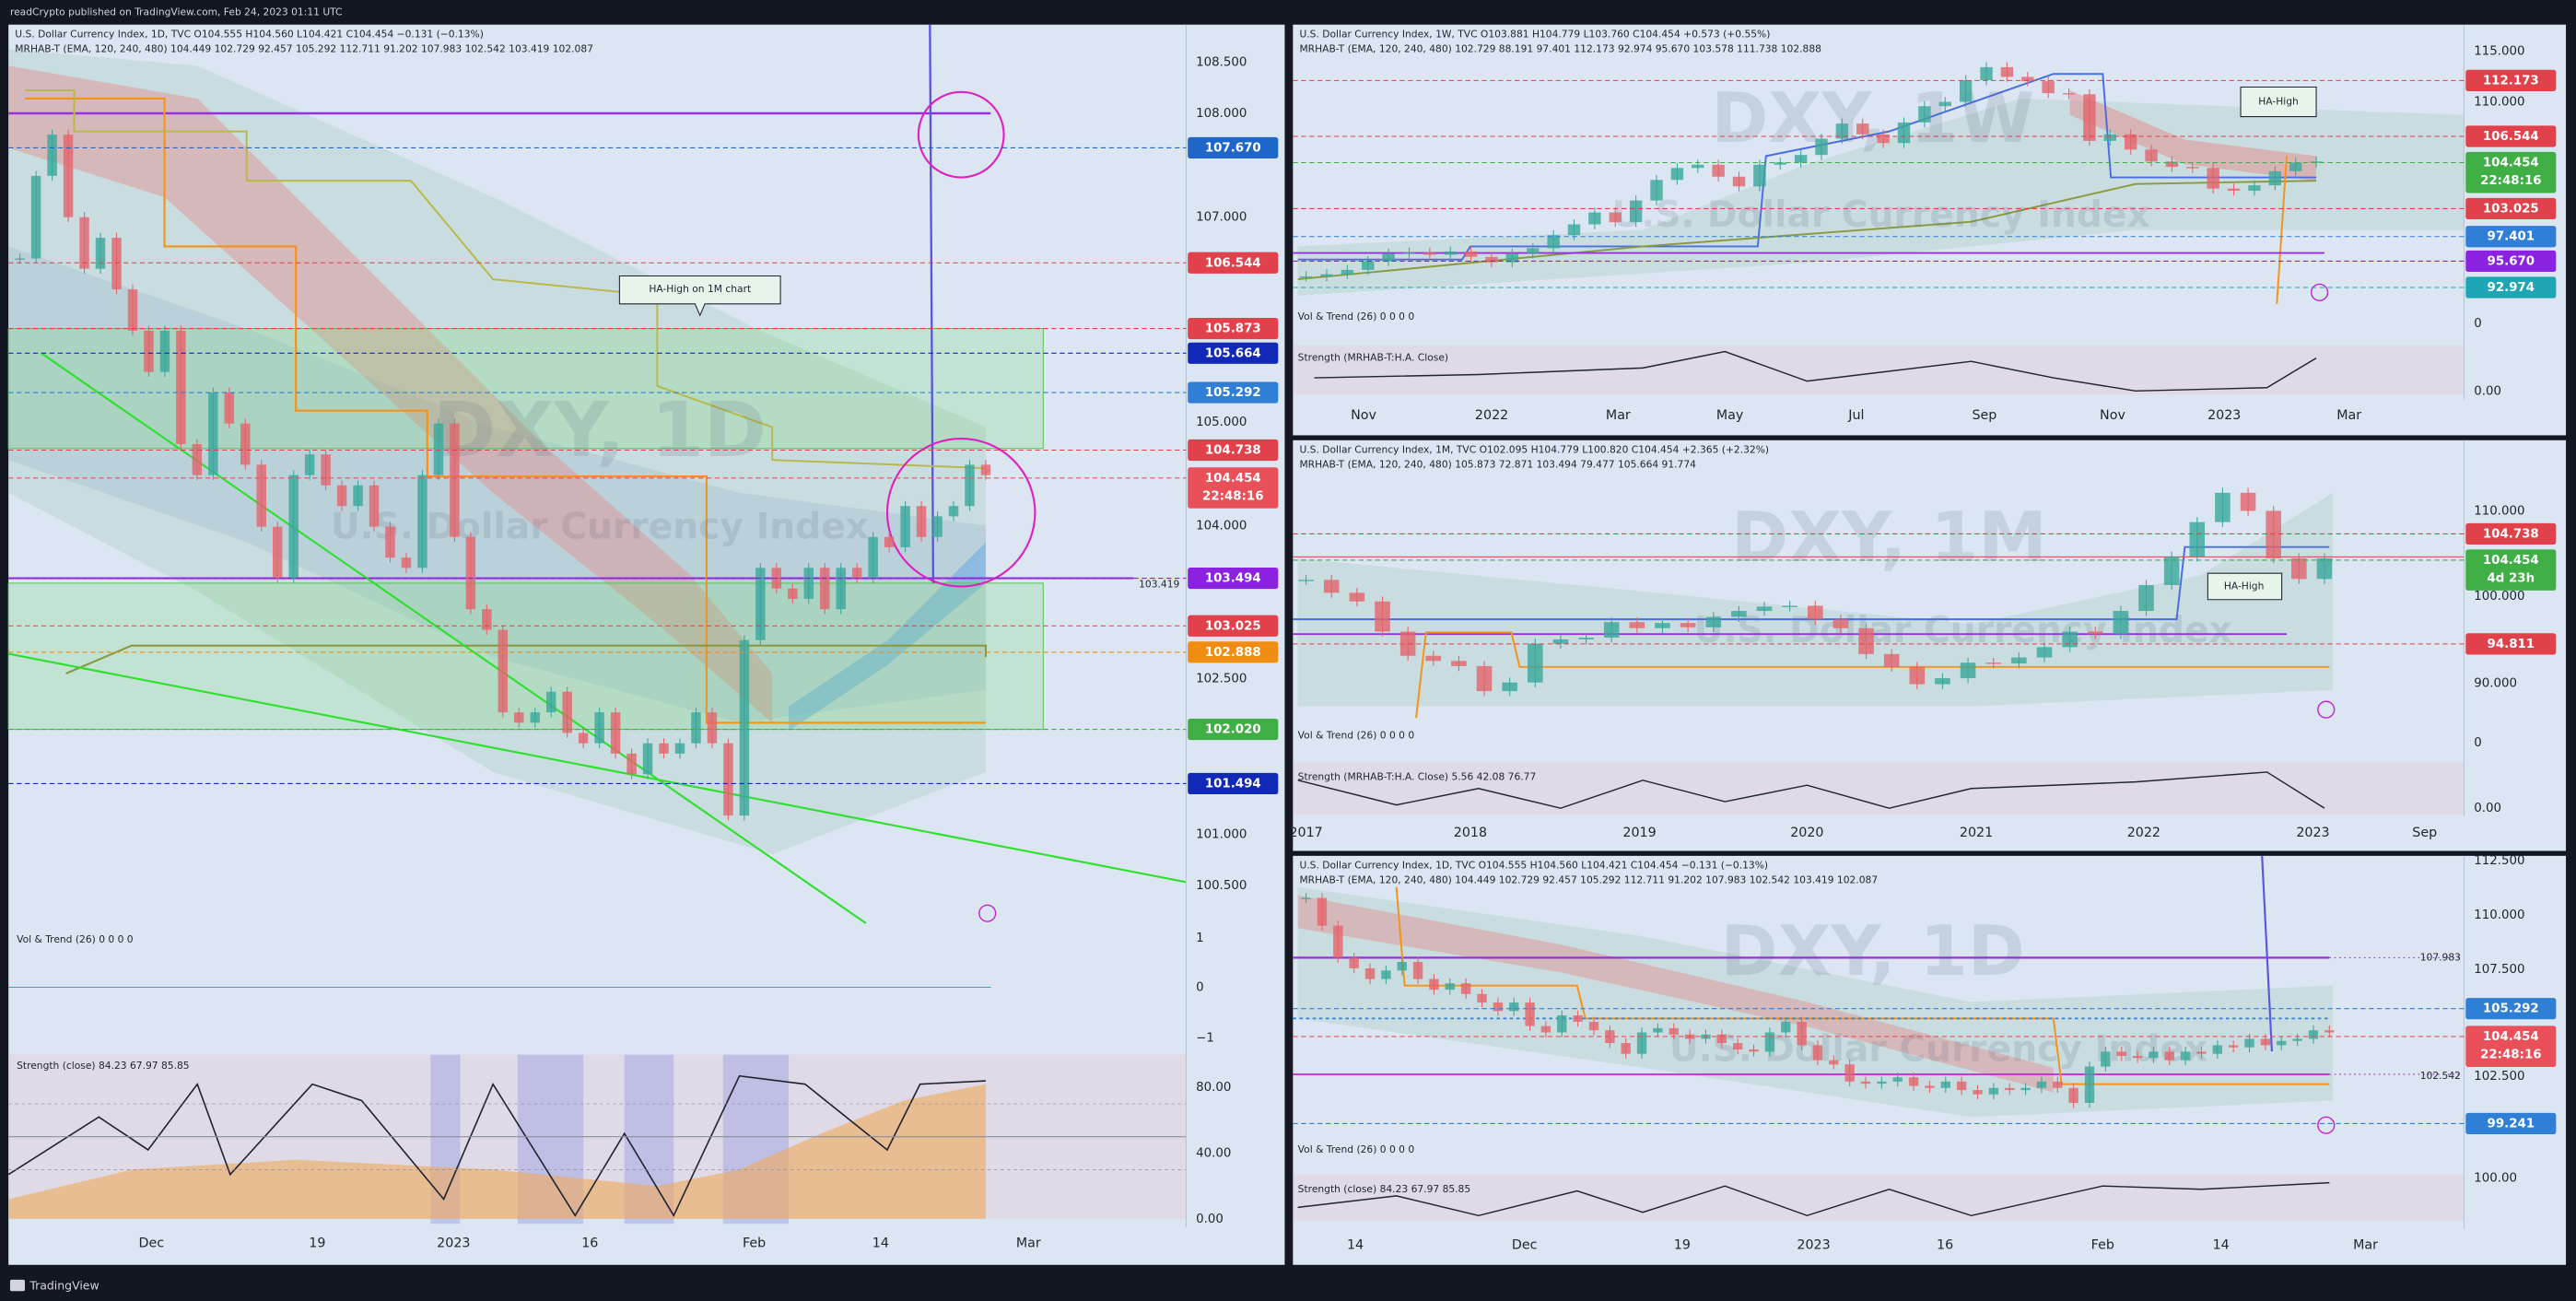 The height and width of the screenshot is (1301, 2576). I want to click on price-label: 102.020, so click(1233, 730).